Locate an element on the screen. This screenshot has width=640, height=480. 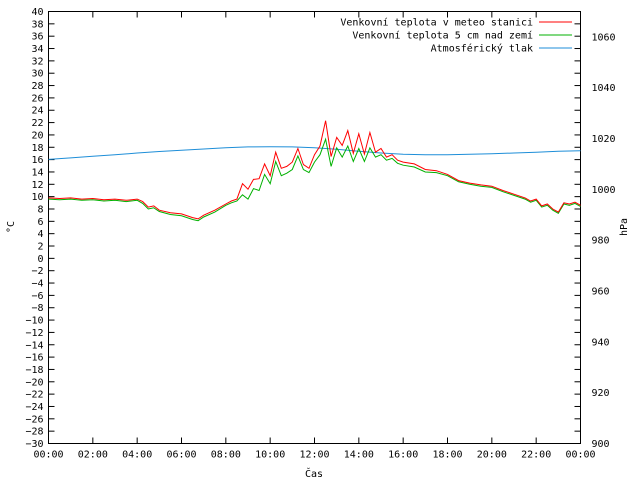
y-tick-label: 6 is located at coordinates (40, 222).